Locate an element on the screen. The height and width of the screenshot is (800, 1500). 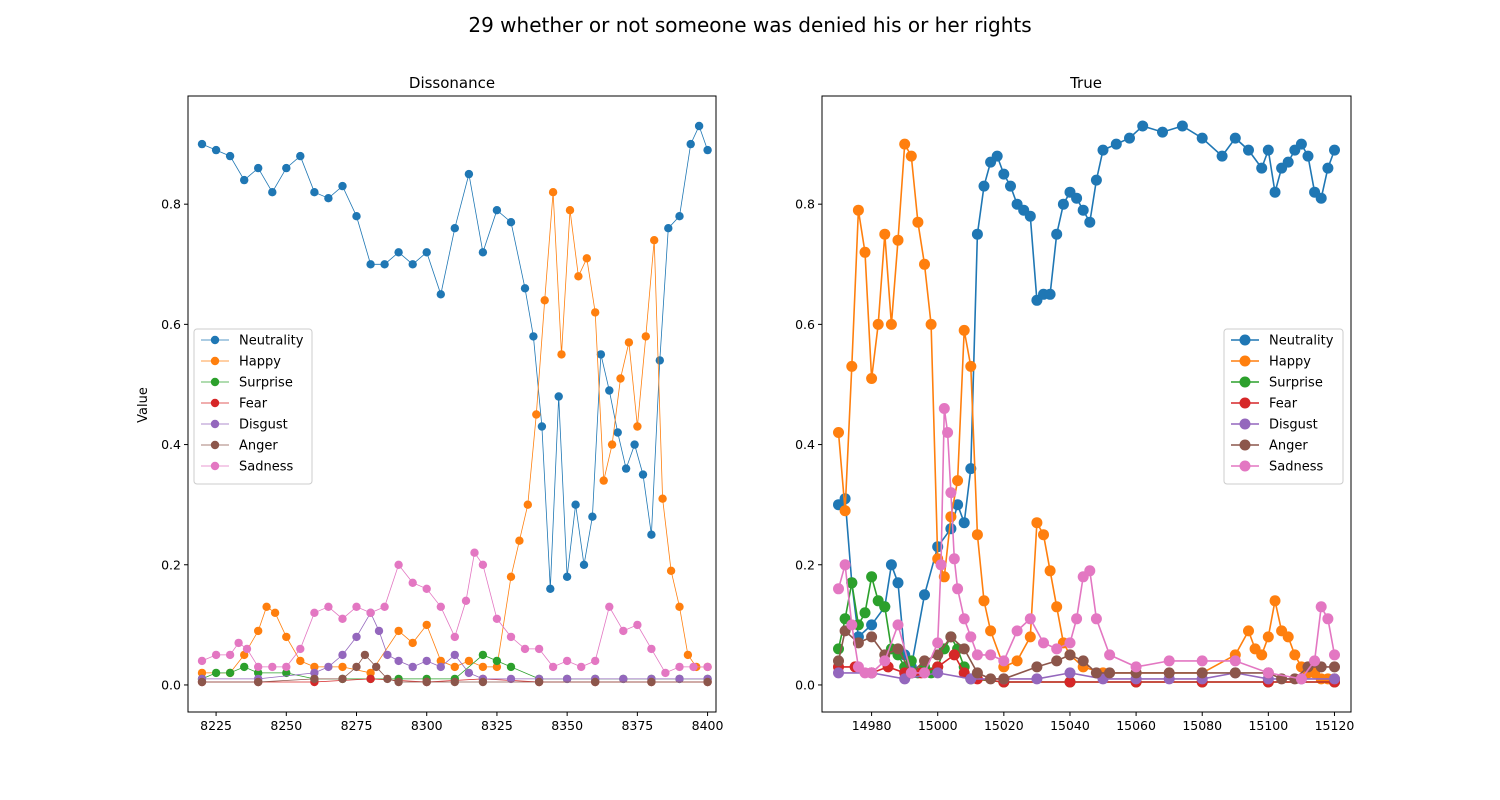
x-tick-label: 15020 is located at coordinates (1004, 725).